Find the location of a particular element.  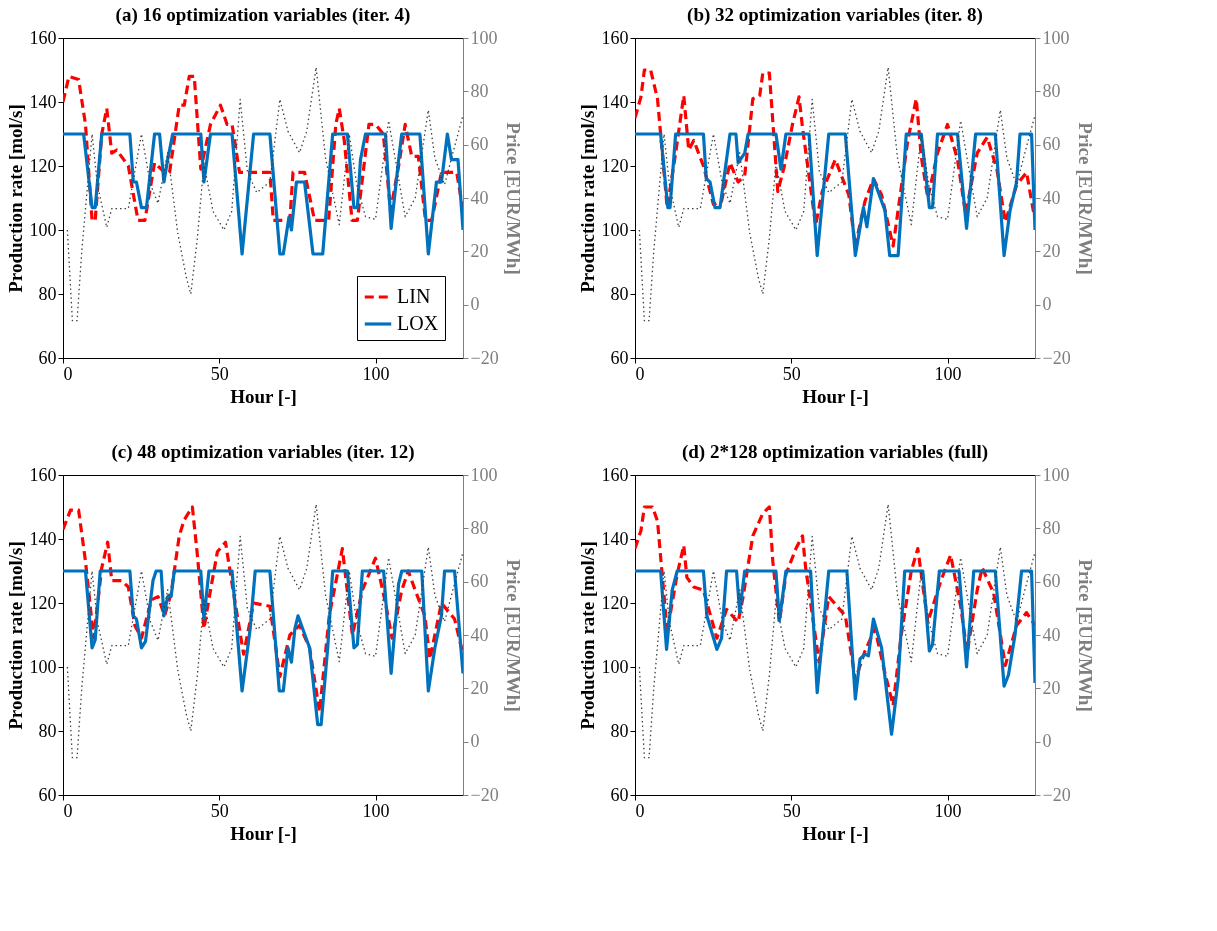

chart-title: (c) 48 optimization variables (iter. 12) is located at coordinates (263, 452).